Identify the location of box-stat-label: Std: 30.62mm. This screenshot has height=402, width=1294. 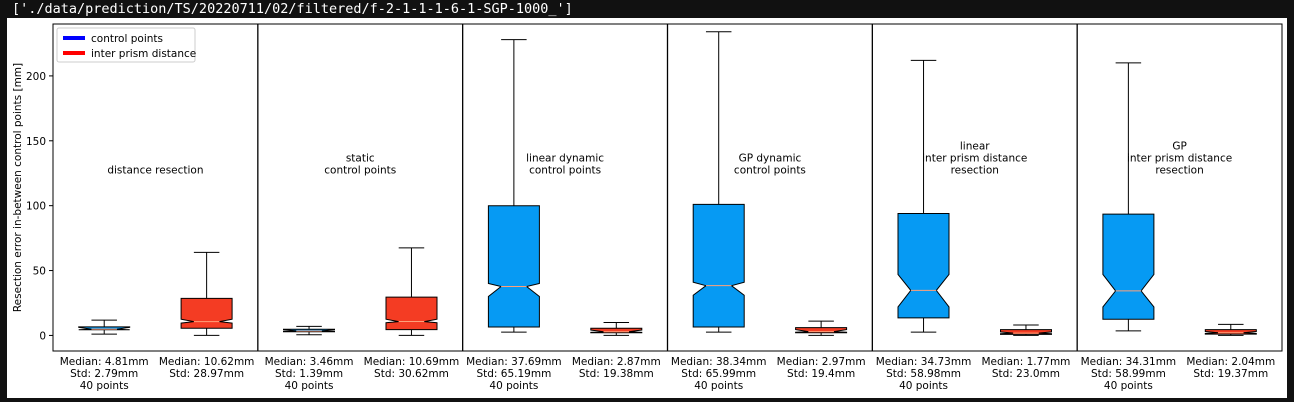
(411, 374).